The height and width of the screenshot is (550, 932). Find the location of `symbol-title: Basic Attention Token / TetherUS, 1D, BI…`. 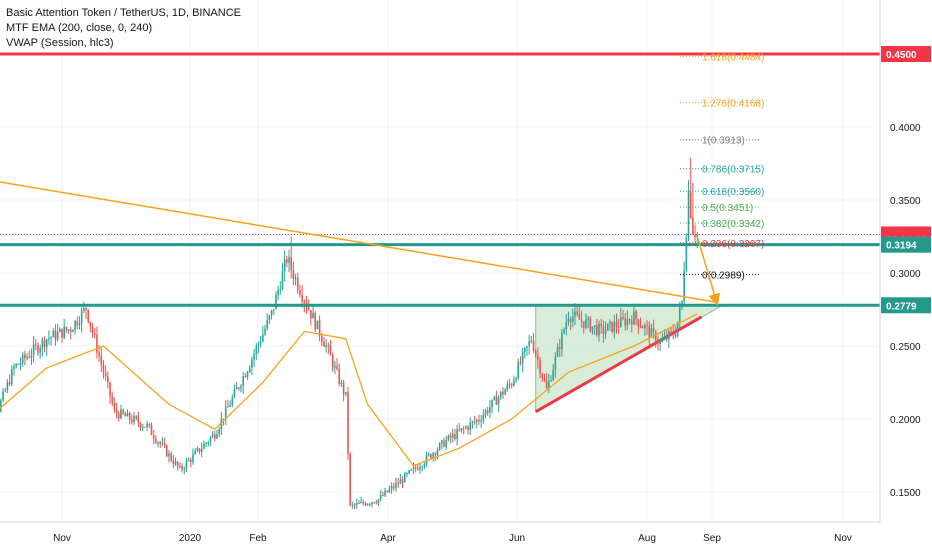

symbol-title: Basic Attention Token / TetherUS, 1D, BI… is located at coordinates (123, 13).